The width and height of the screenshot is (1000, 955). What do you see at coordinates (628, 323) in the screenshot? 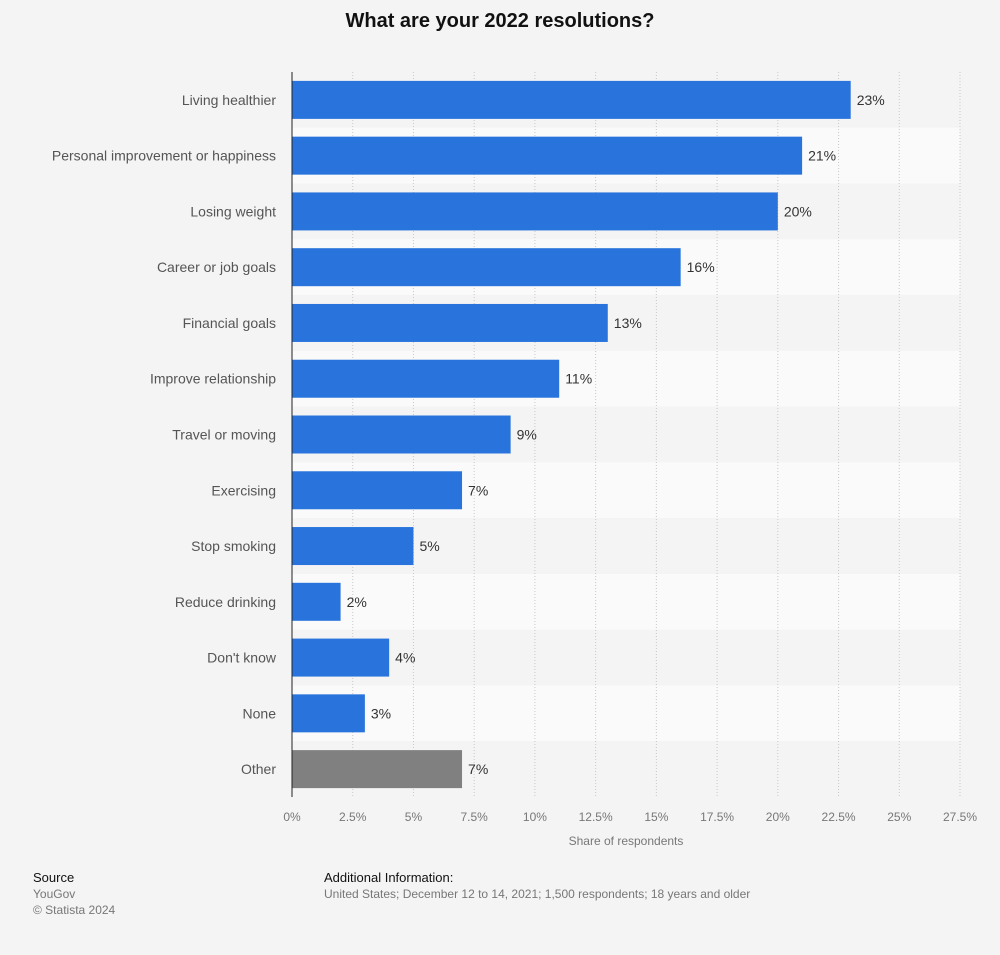
I see `value-label: 13%` at bounding box center [628, 323].